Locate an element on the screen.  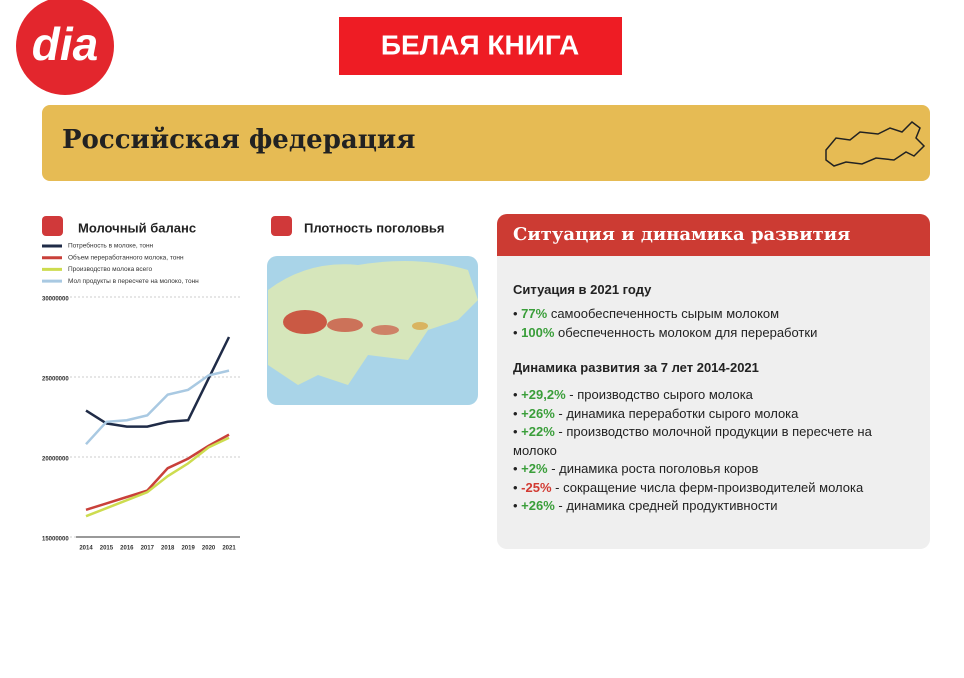
x-tick-label: 2021 is located at coordinates (229, 549).